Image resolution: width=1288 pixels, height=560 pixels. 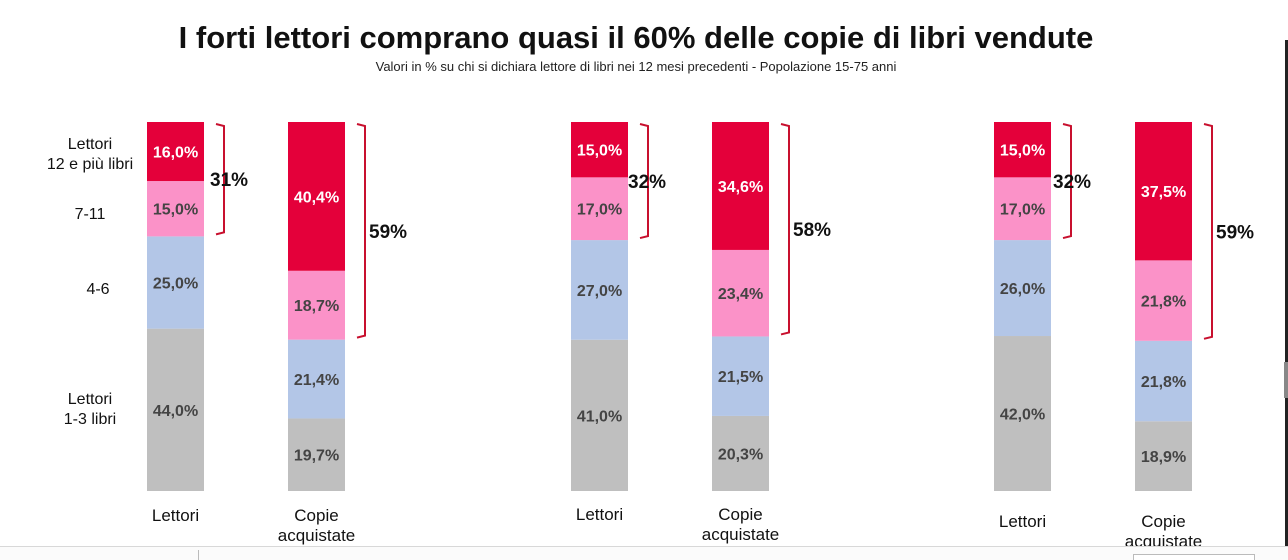 I want to click on bar-segment-label: 25,0%, so click(x=175, y=284).